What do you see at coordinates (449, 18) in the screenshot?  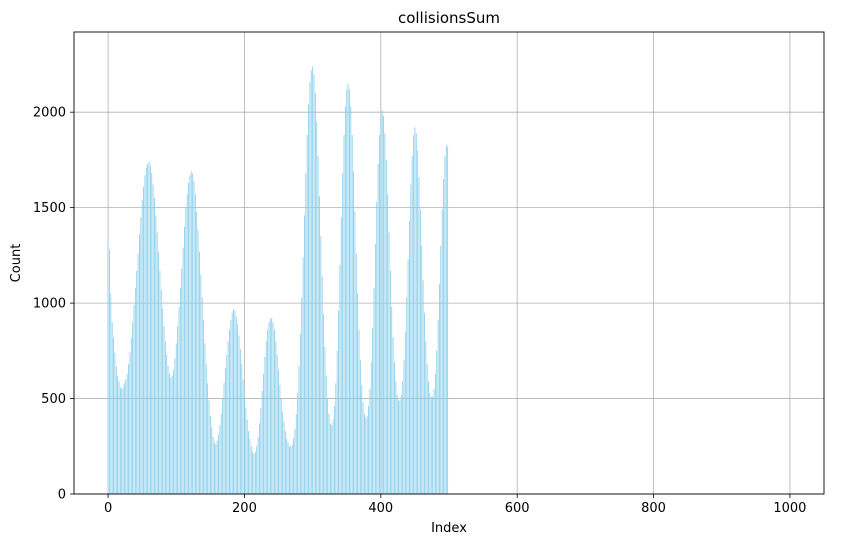 I see `chart-title: collisionsSum` at bounding box center [449, 18].